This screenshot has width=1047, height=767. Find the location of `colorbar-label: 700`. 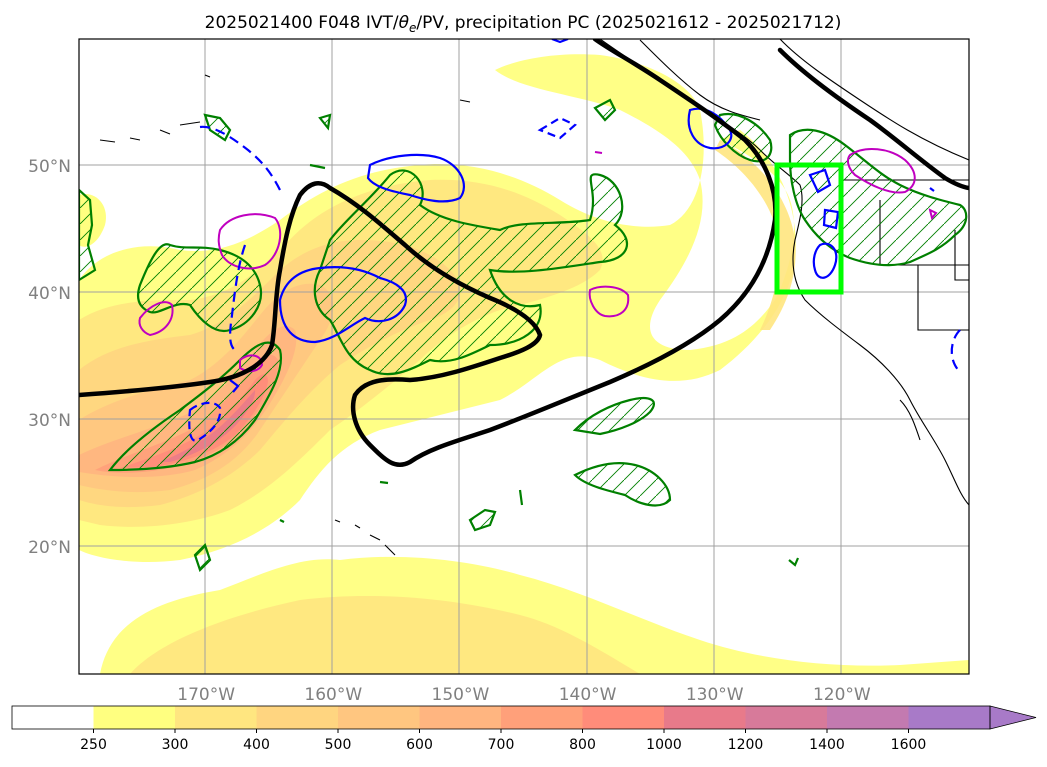

colorbar-label: 700 is located at coordinates (501, 745).